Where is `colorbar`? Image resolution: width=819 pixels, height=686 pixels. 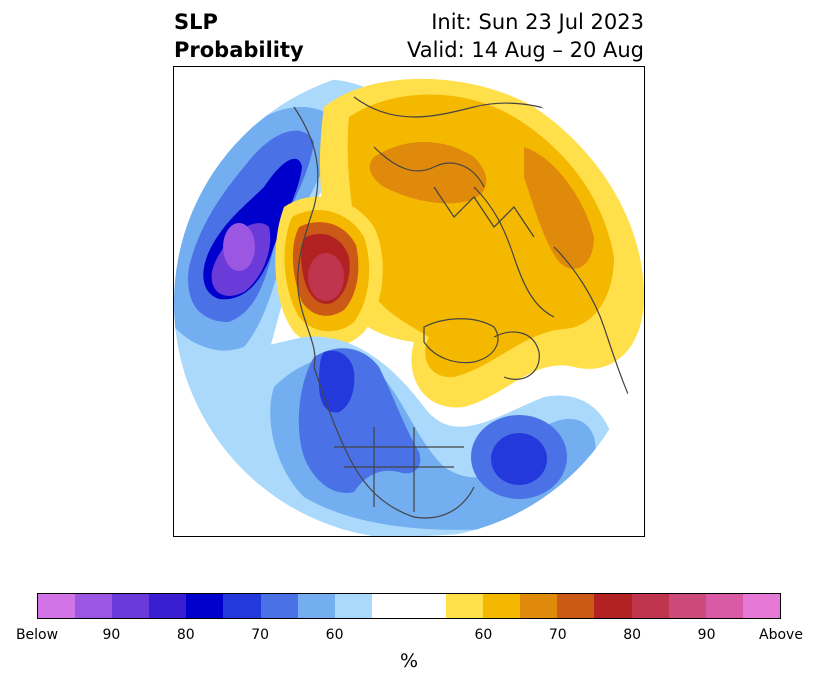
colorbar is located at coordinates (409, 606).